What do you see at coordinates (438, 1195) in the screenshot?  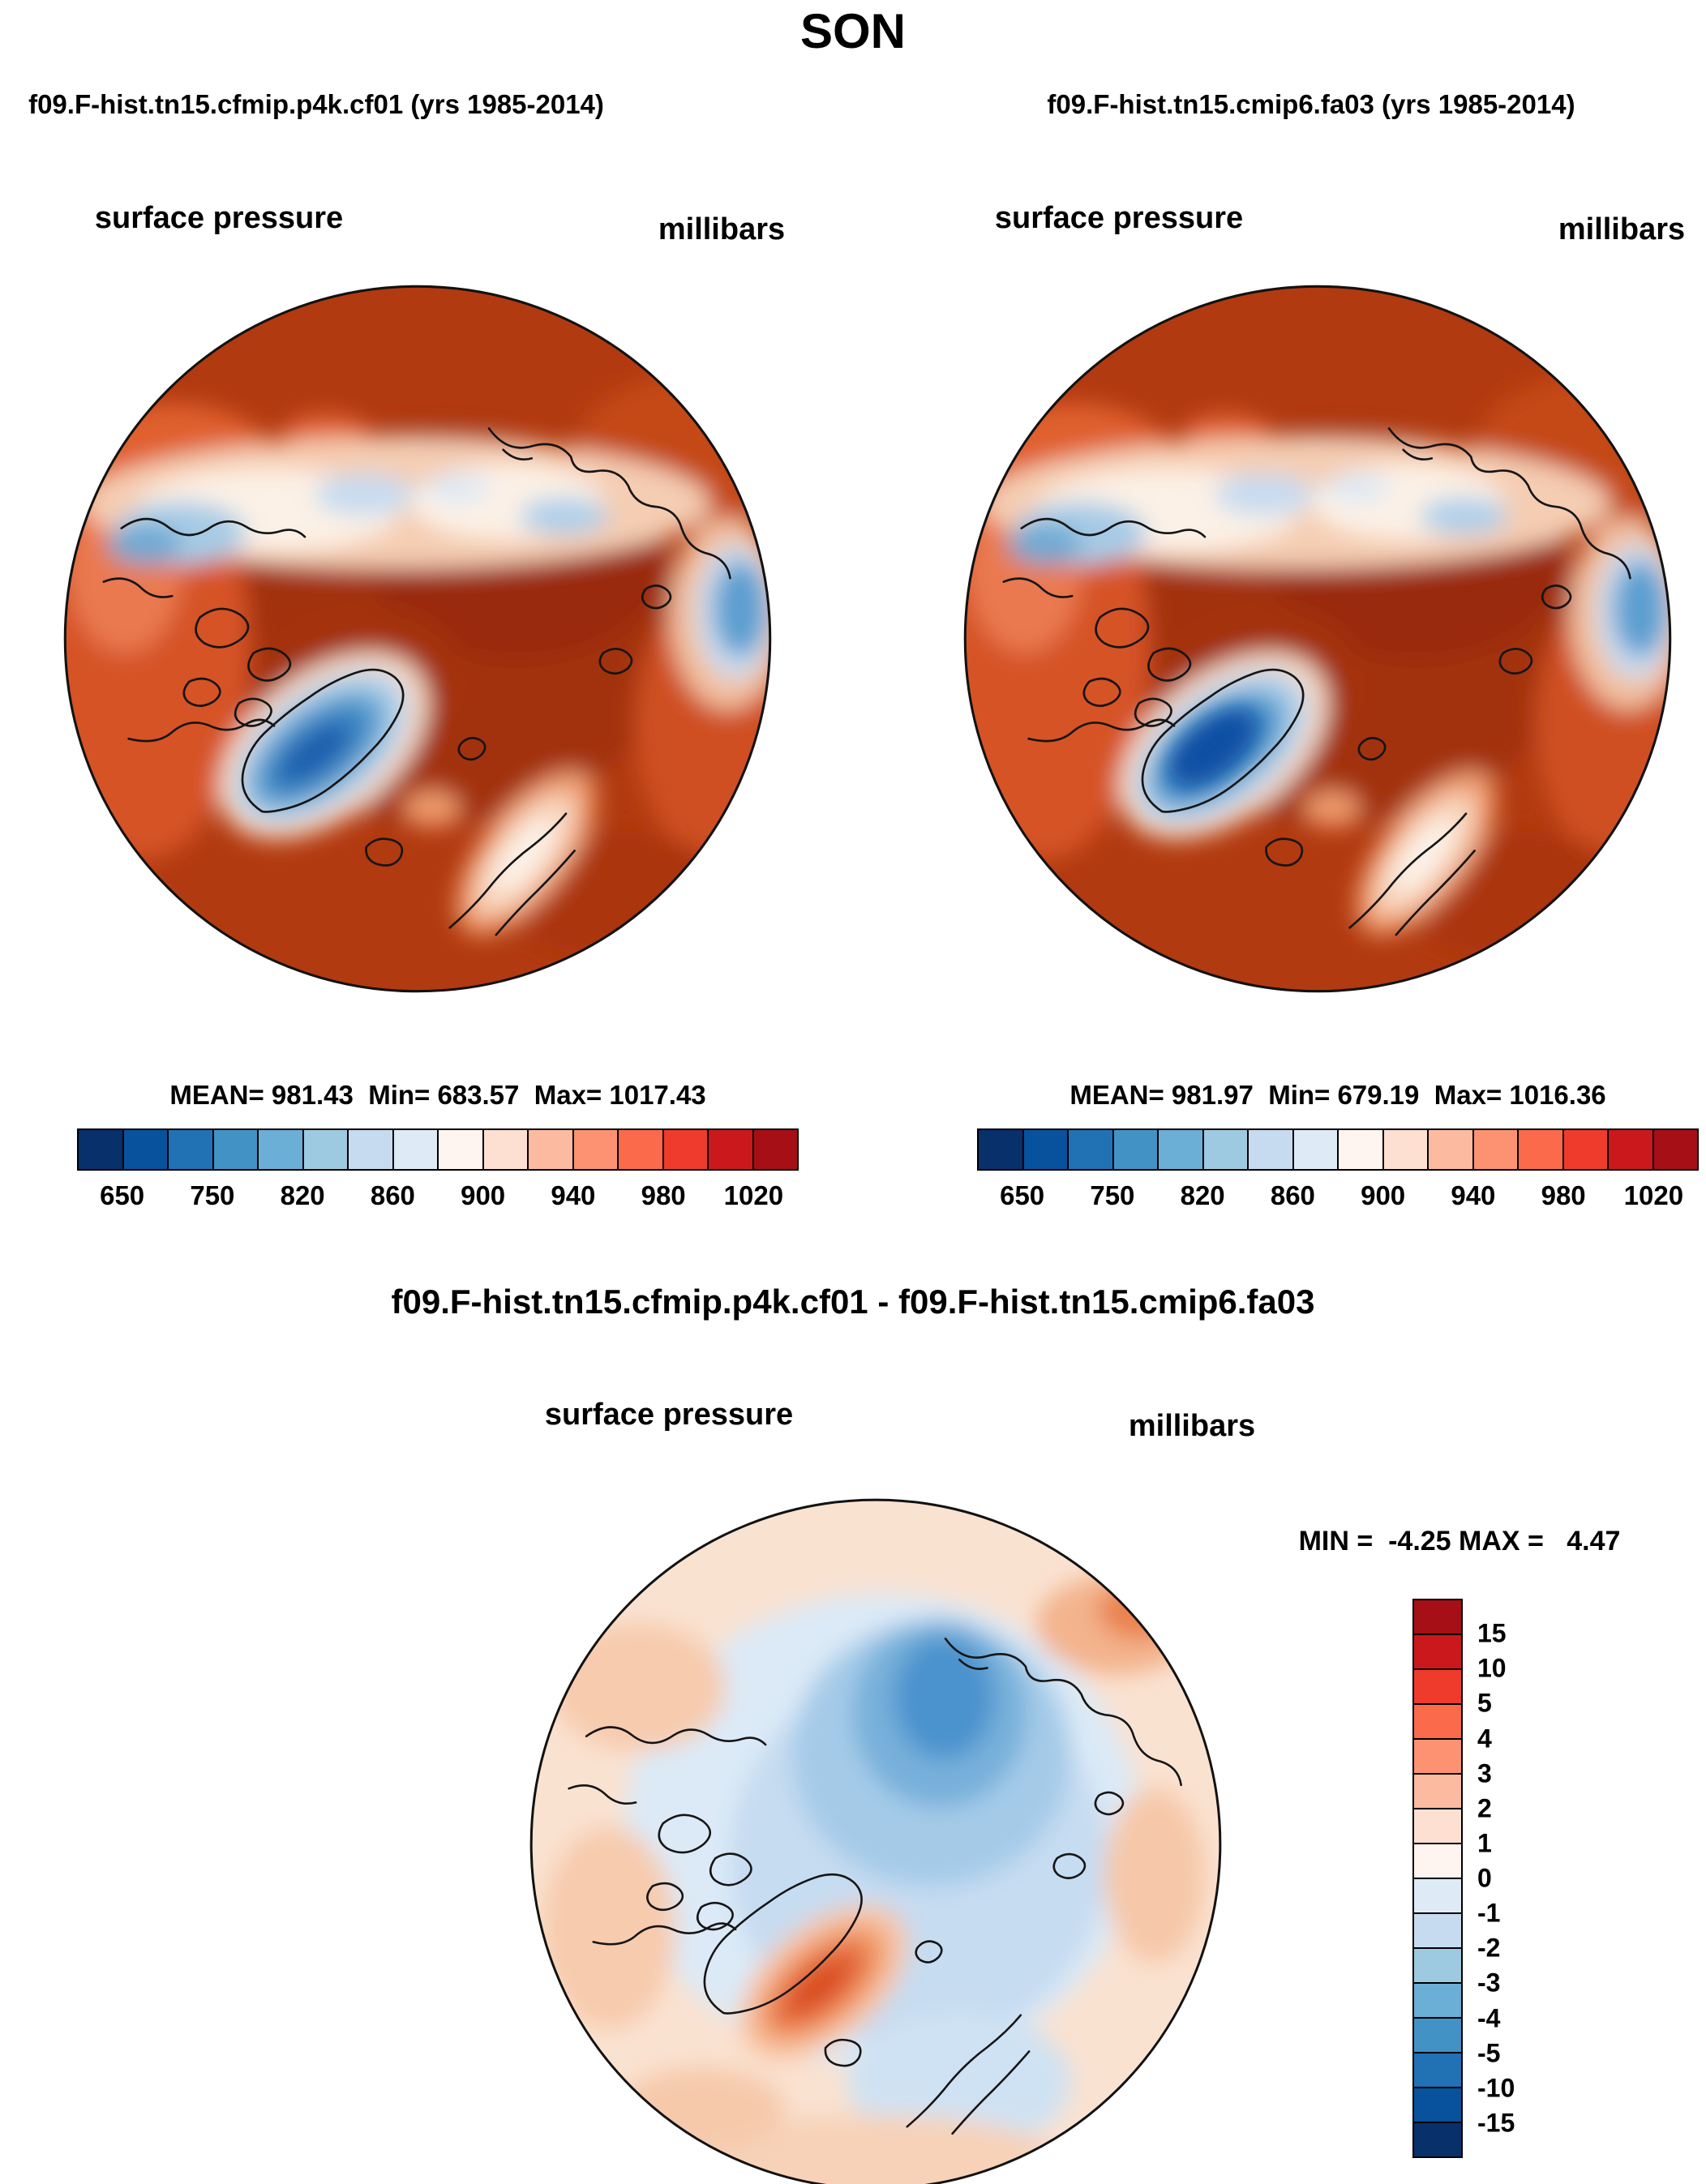 I see `left-colorbar-ticks: 650 750 820 860 900 940 980 1020` at bounding box center [438, 1195].